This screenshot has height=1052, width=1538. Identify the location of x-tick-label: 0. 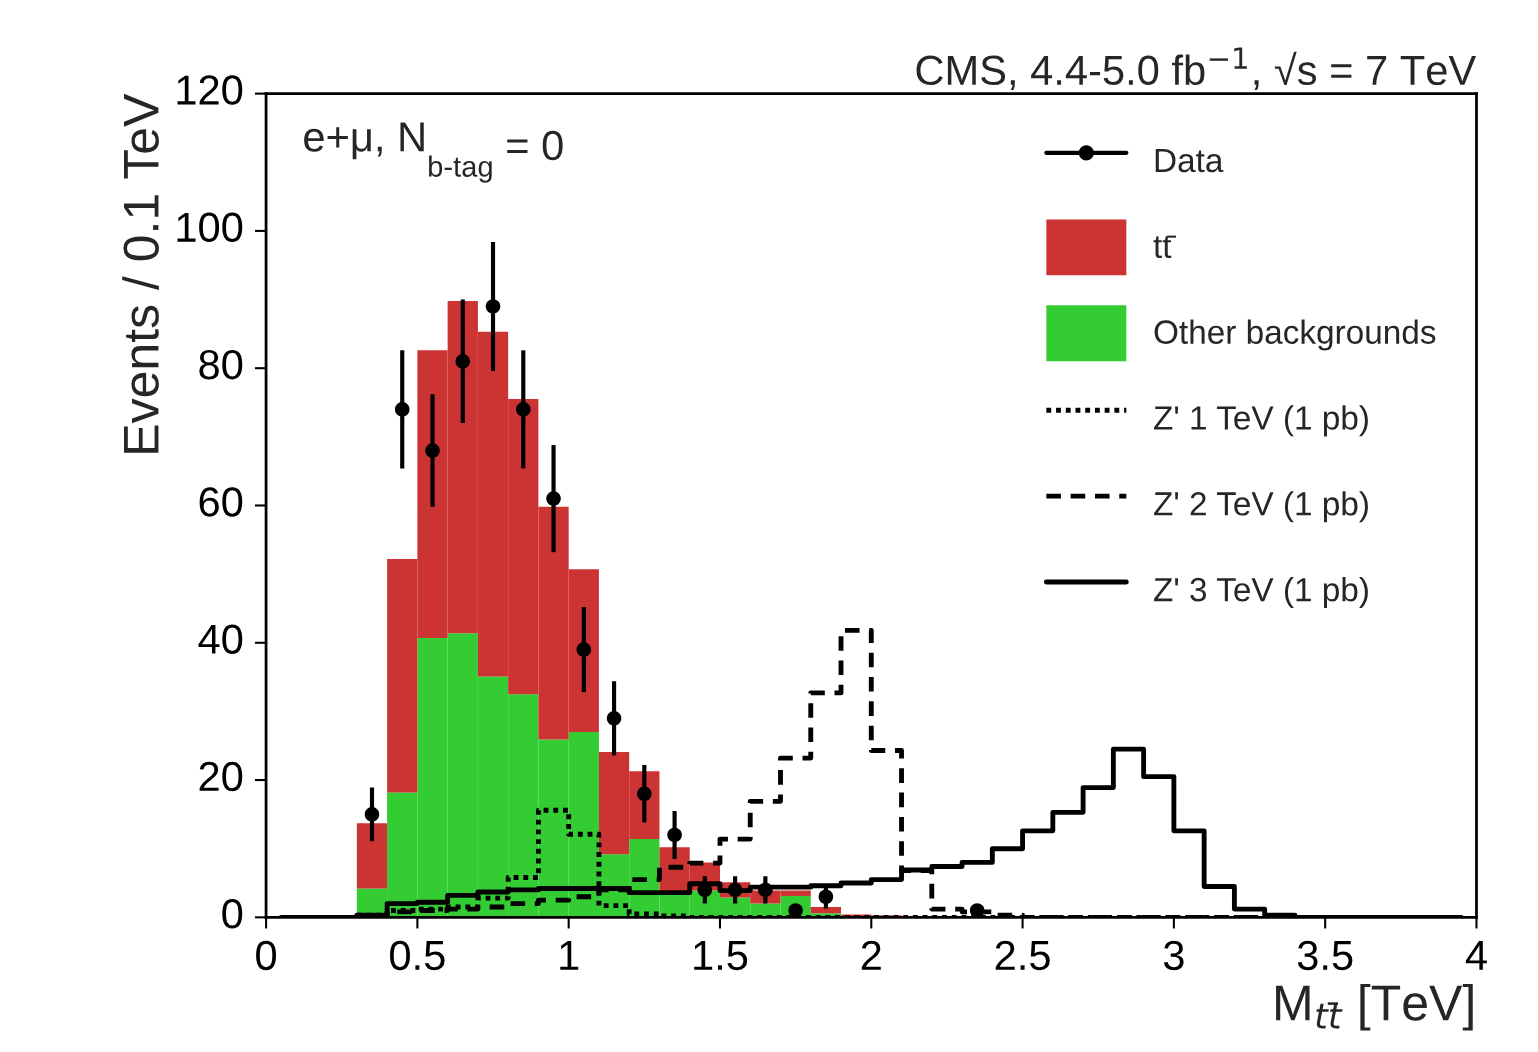
(266, 955).